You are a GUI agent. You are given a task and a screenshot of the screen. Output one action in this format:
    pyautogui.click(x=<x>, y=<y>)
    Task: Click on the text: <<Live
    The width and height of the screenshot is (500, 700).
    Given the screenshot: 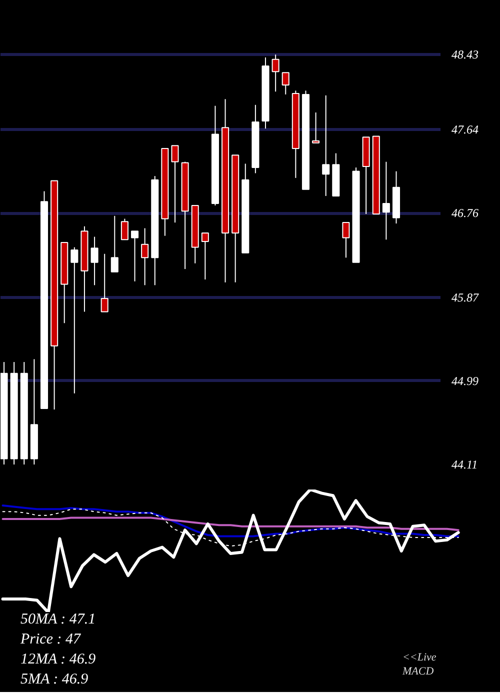 What is the action you would take?
    pyautogui.click(x=419, y=658)
    